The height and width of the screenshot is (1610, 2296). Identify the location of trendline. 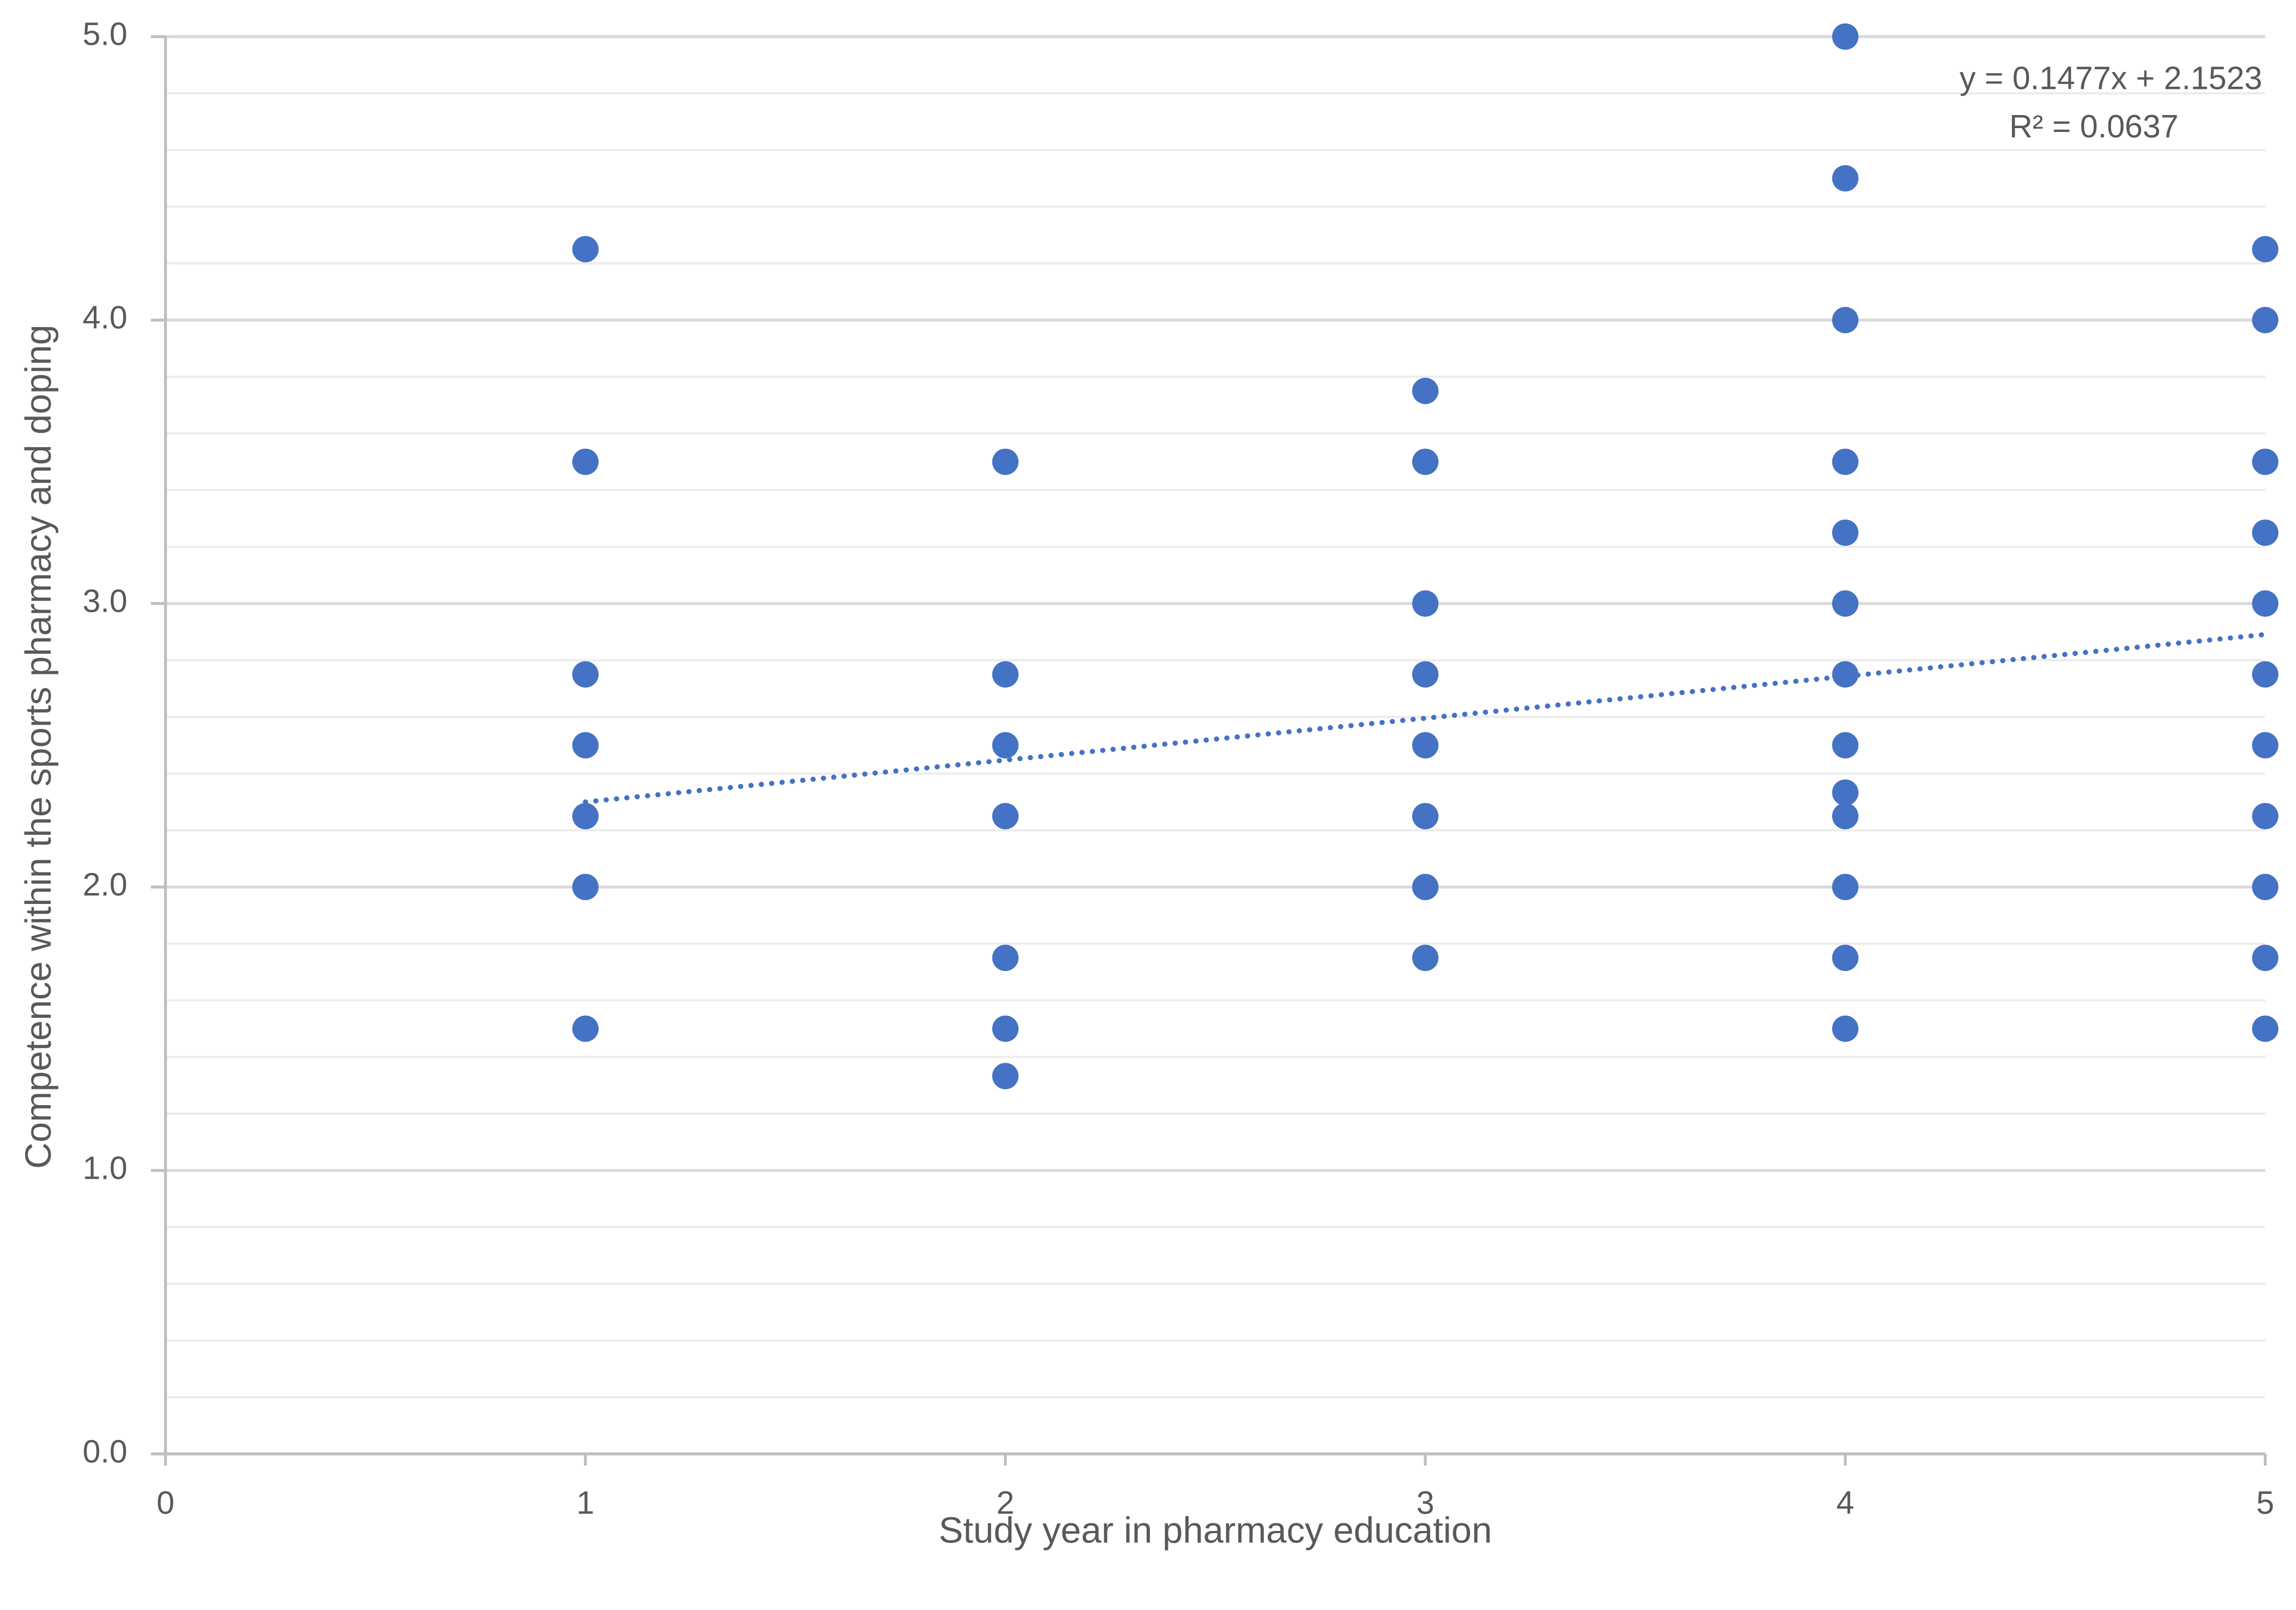
(1426, 718).